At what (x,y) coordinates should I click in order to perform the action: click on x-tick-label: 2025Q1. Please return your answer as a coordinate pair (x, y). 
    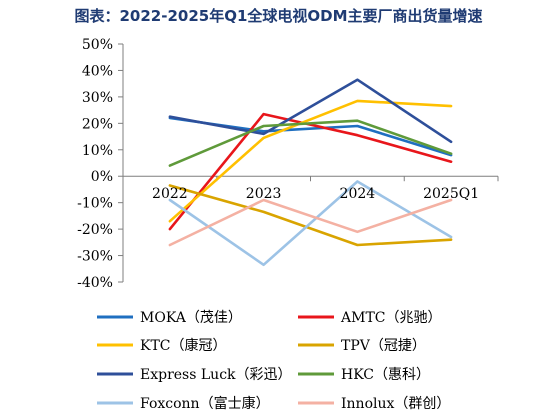
    Looking at the image, I should click on (451, 194).